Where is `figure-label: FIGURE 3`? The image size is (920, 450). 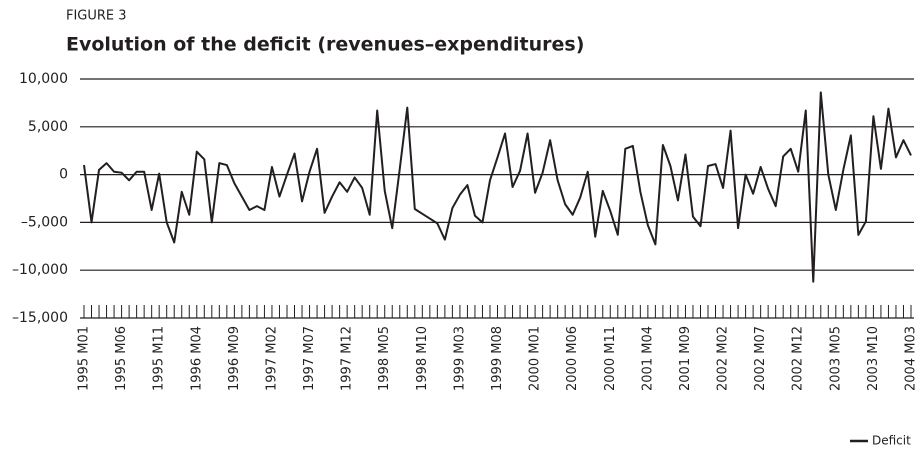 figure-label: FIGURE 3 is located at coordinates (96, 16).